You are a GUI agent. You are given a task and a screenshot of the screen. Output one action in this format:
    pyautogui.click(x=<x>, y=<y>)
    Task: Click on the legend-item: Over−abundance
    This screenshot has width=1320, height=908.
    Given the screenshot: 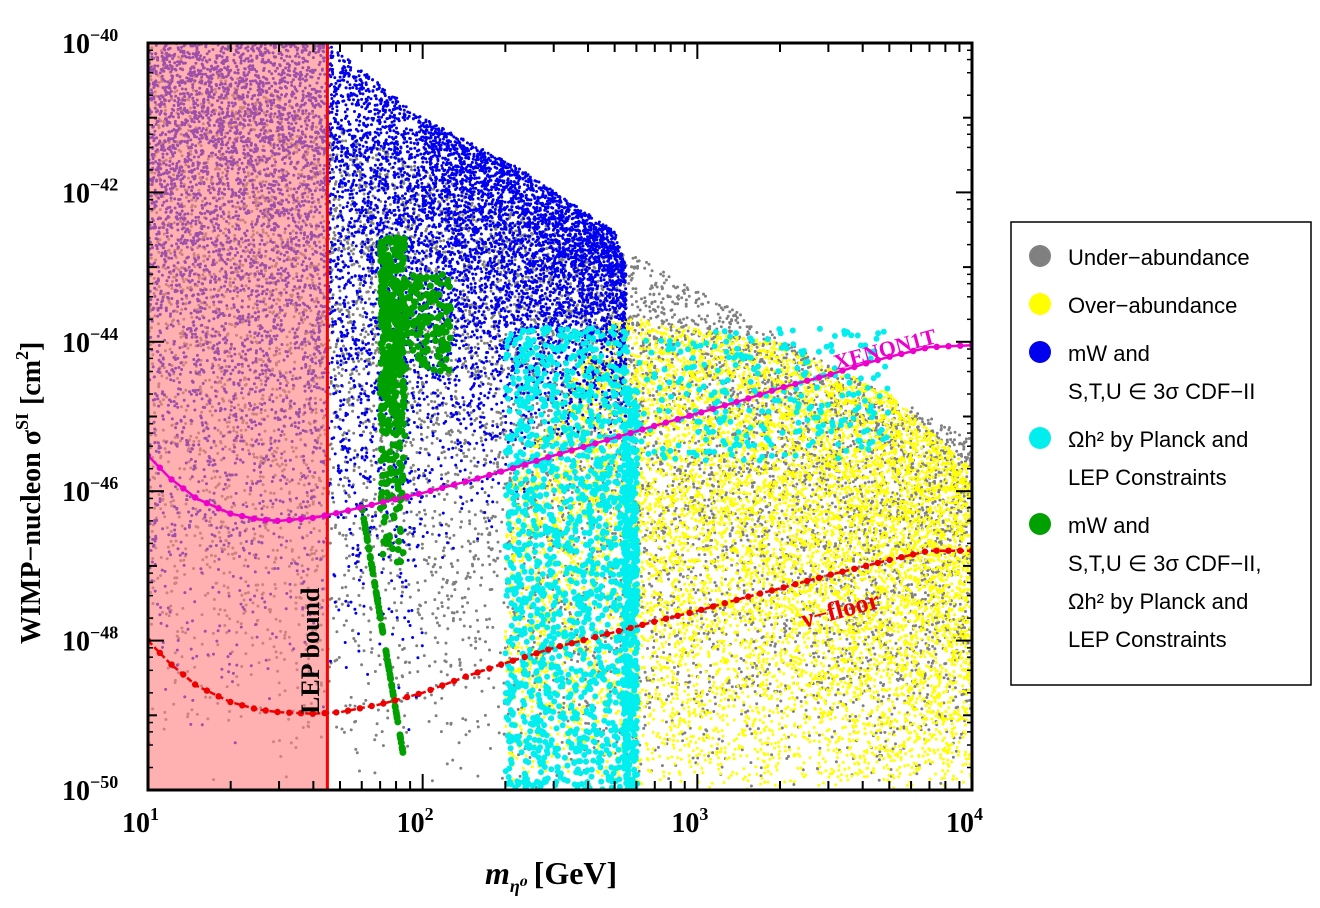 What is the action you would take?
    pyautogui.click(x=1133, y=305)
    